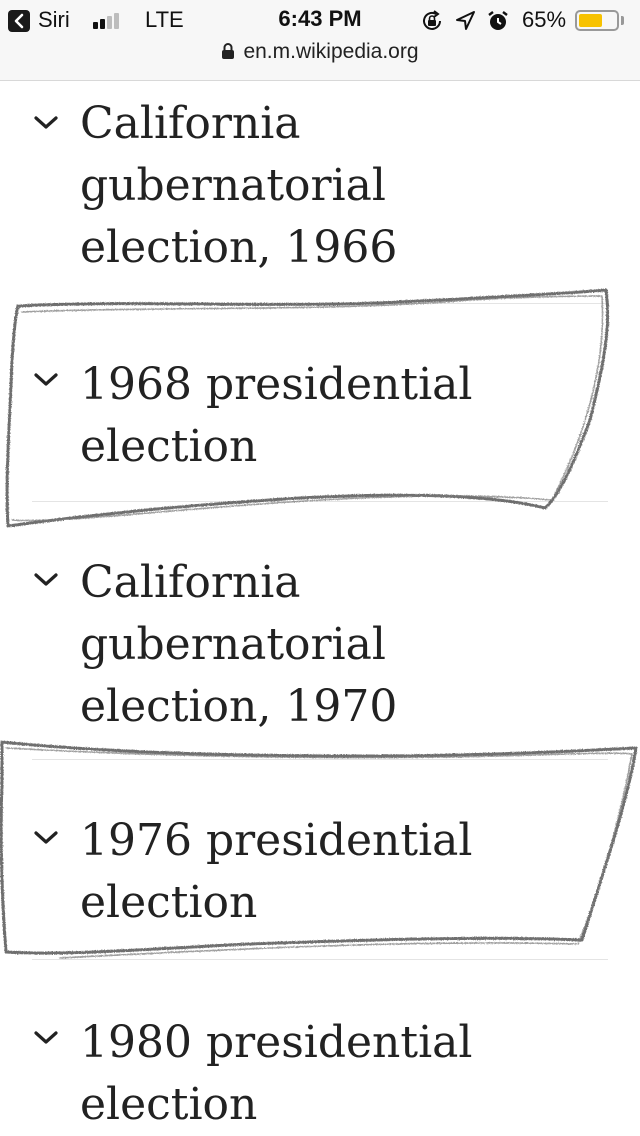 This screenshot has width=640, height=1136. I want to click on battery-level, so click(590, 20).